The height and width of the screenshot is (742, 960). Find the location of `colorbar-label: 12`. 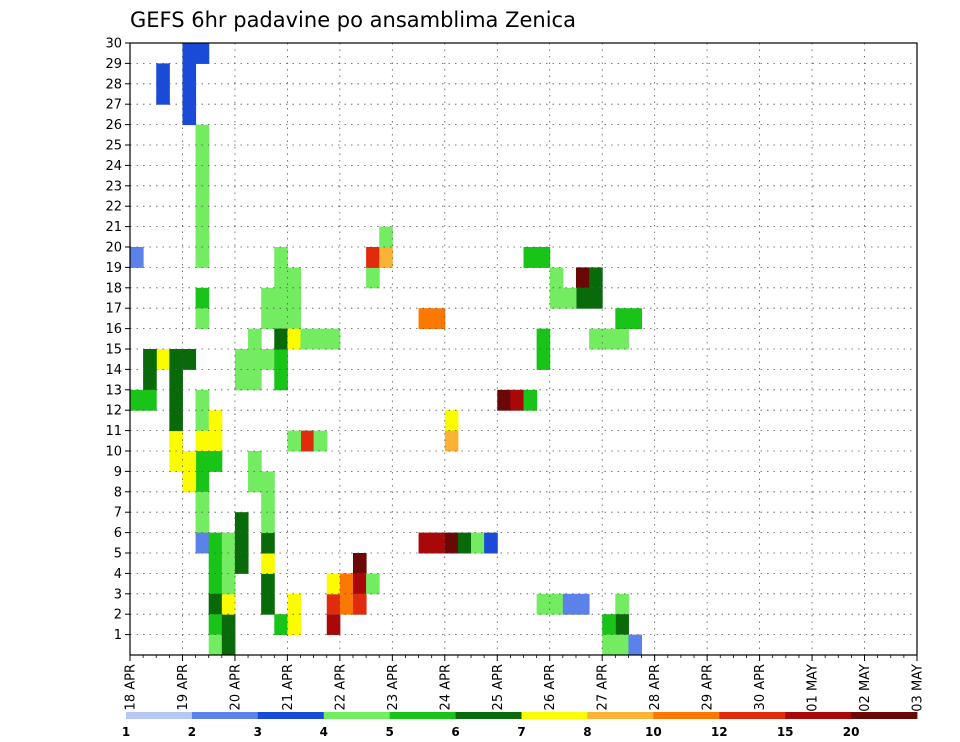

colorbar-label: 12 is located at coordinates (719, 732).